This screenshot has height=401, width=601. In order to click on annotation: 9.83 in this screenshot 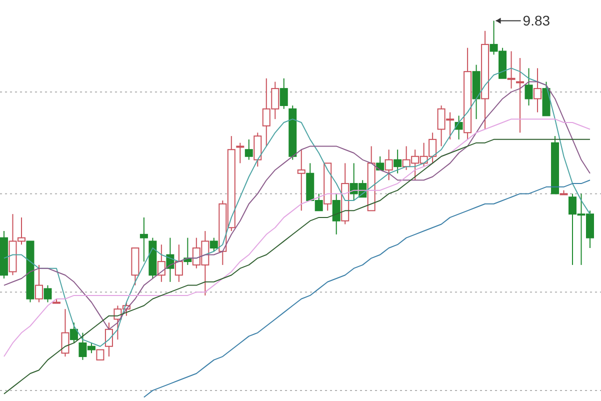, I will do `click(536, 20)`.